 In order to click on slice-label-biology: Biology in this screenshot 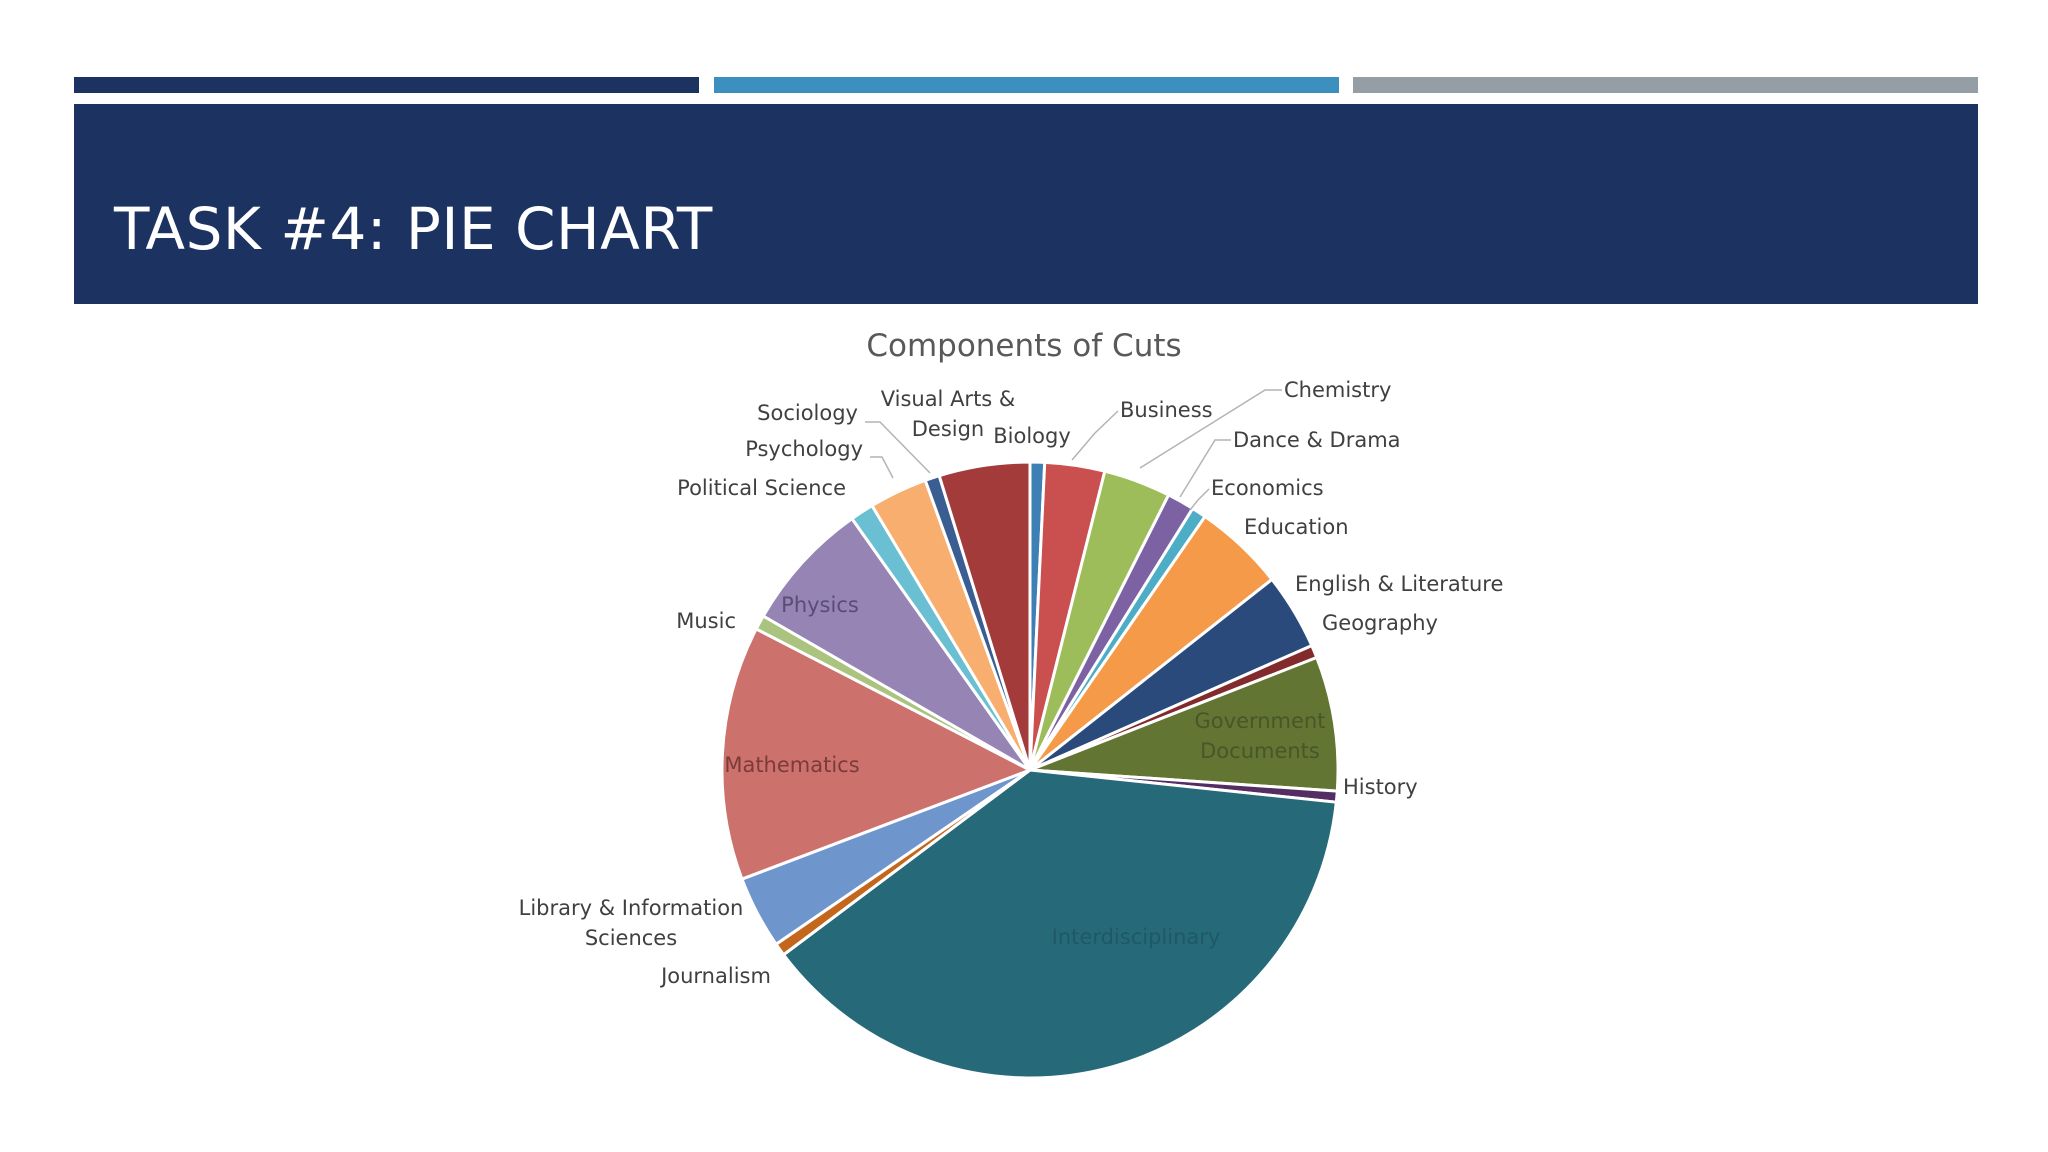, I will do `click(1032, 436)`.